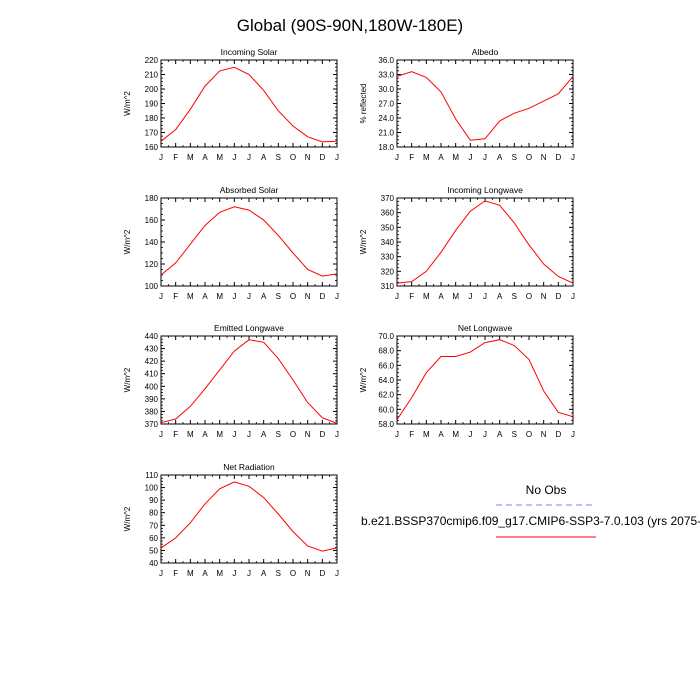  I want to click on y-tick-label: 210, so click(152, 75).